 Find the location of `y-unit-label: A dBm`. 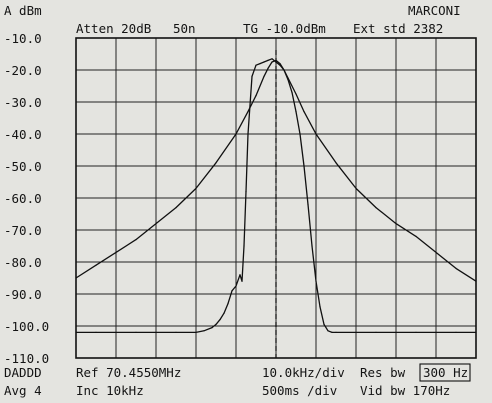

y-unit-label: A dBm is located at coordinates (23, 10).